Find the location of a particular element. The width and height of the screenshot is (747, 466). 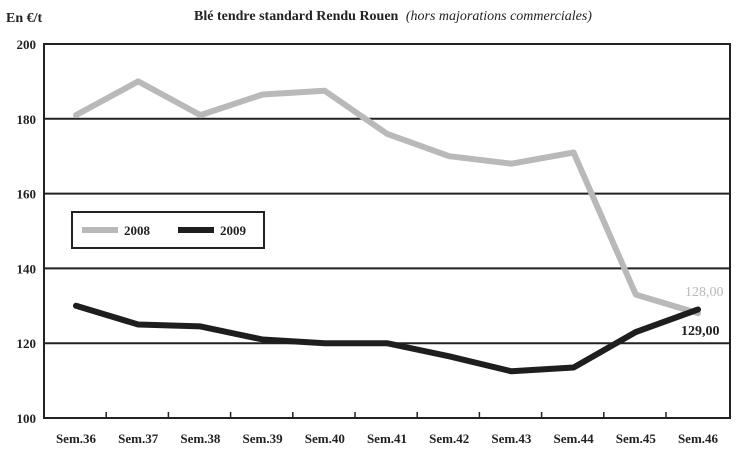

x-tick-label: Sem.42 is located at coordinates (449, 438).